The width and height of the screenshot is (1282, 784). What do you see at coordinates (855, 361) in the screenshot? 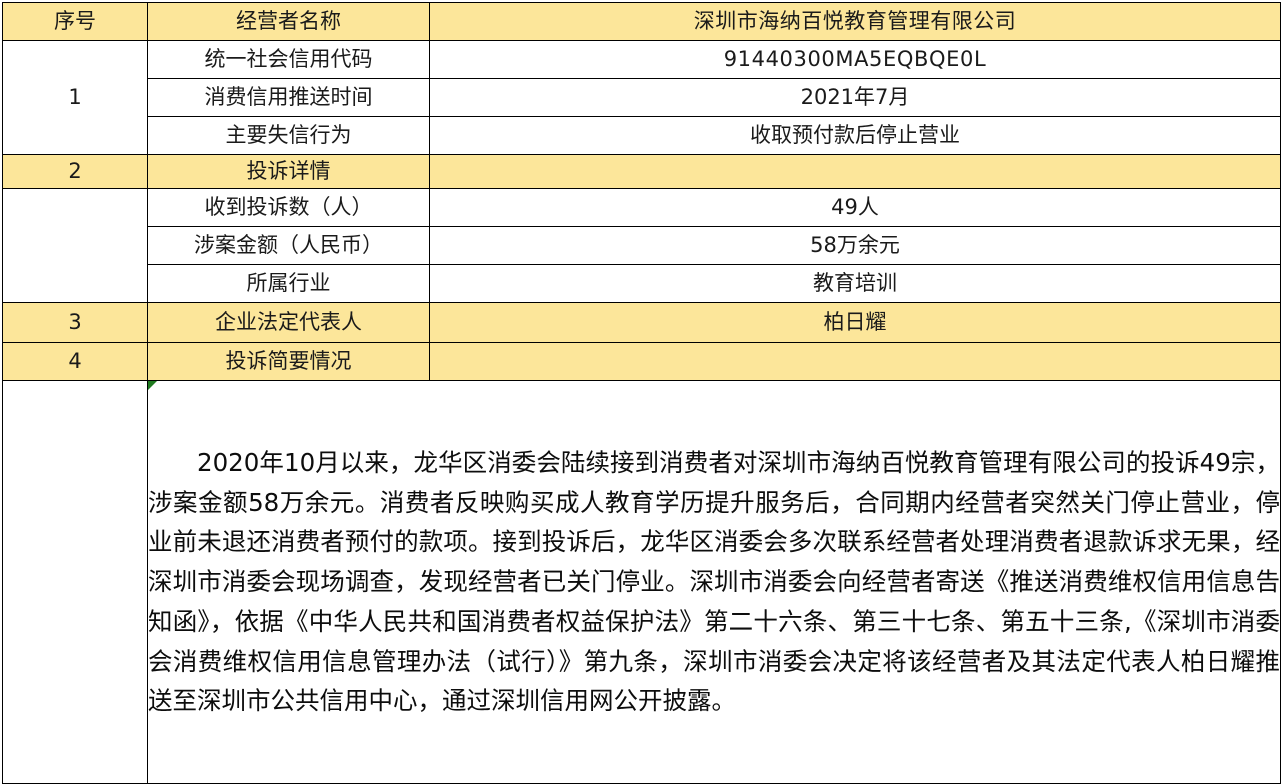
I see `section-value-complaint-summary` at bounding box center [855, 361].